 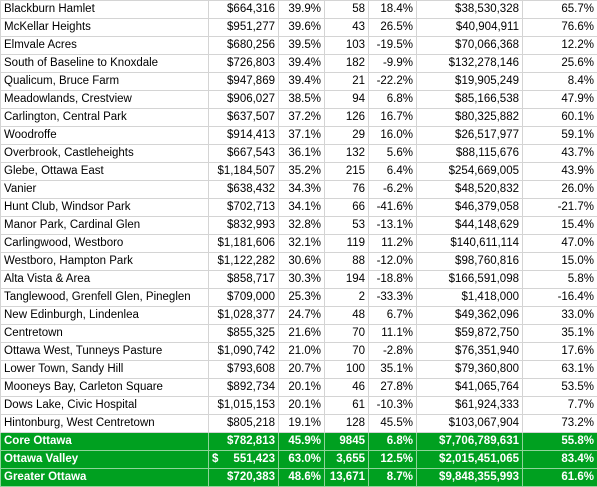 I want to click on volume-change-cell: 59.1%, so click(x=560, y=136).